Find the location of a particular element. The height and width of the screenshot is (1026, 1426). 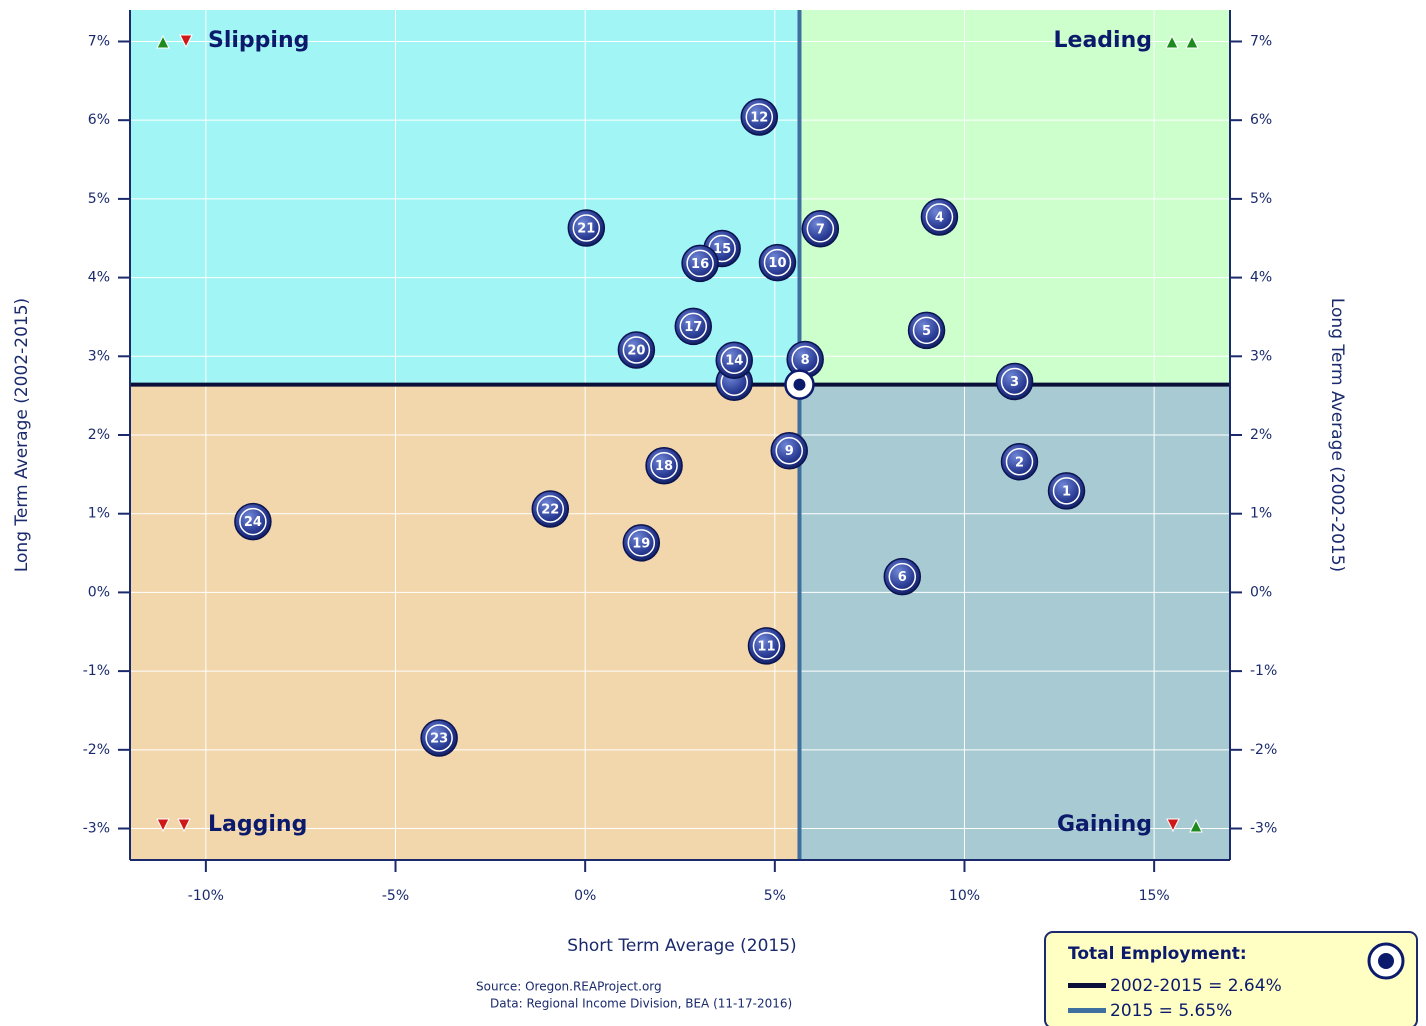

quadrant-label: Lagging is located at coordinates (257, 824).